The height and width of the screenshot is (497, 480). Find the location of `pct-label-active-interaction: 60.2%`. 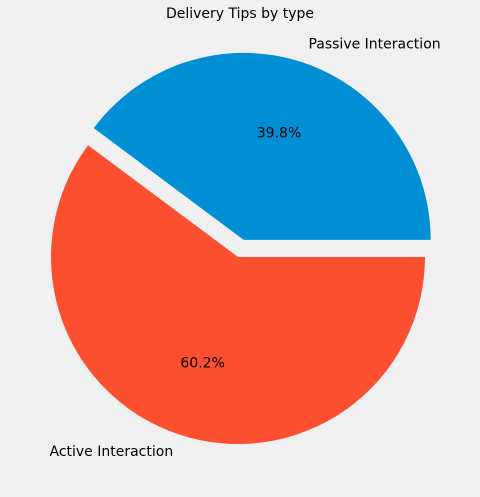

pct-label-active-interaction: 60.2% is located at coordinates (202, 363).